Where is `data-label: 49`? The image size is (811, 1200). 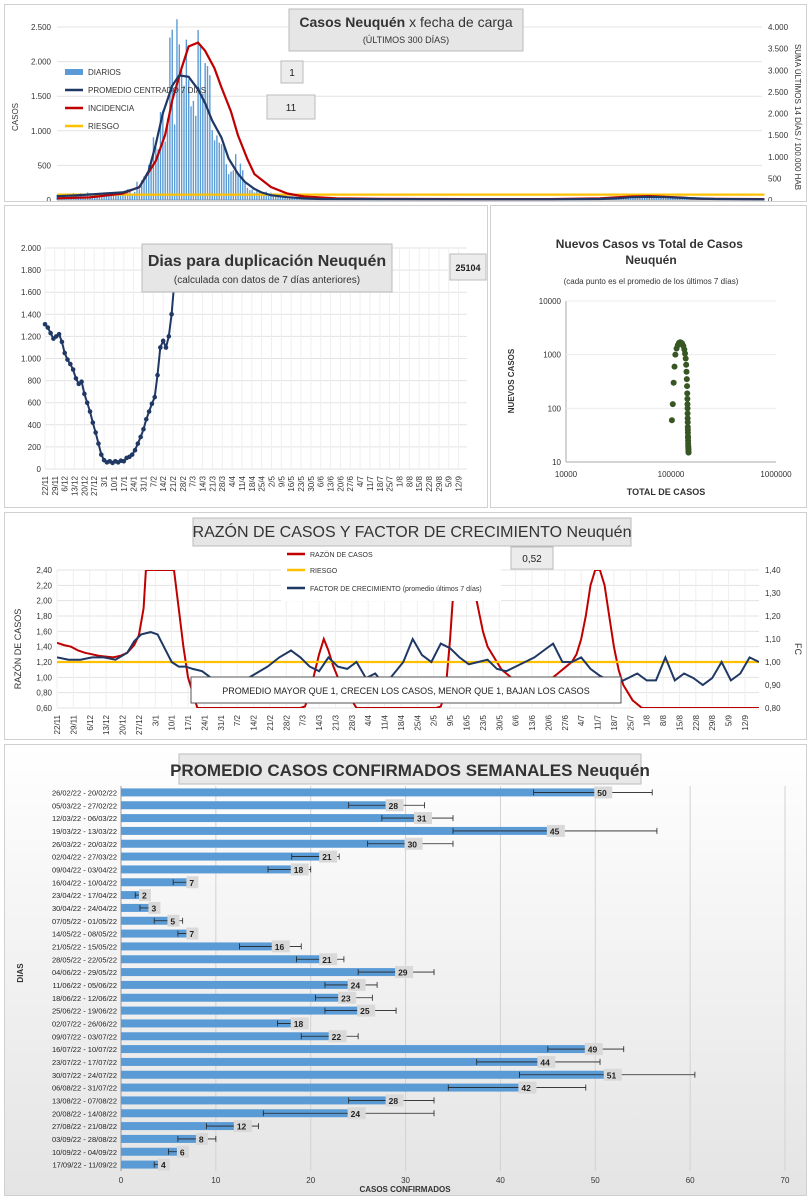 data-label: 49 is located at coordinates (593, 1050).